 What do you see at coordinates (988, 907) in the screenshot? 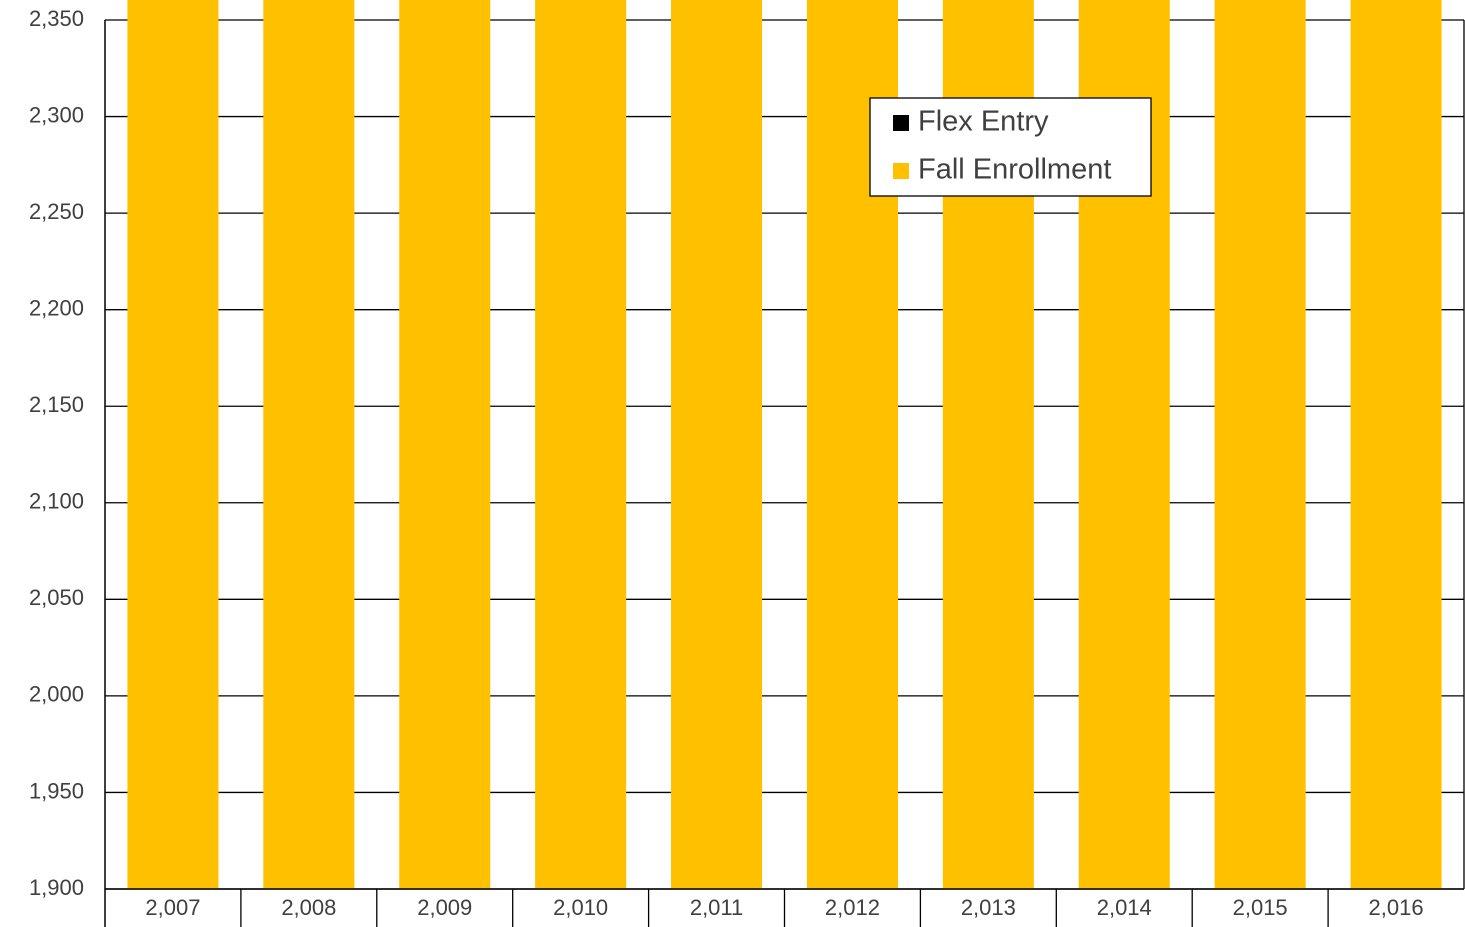
I see `x-tick-label: 2,013` at bounding box center [988, 907].